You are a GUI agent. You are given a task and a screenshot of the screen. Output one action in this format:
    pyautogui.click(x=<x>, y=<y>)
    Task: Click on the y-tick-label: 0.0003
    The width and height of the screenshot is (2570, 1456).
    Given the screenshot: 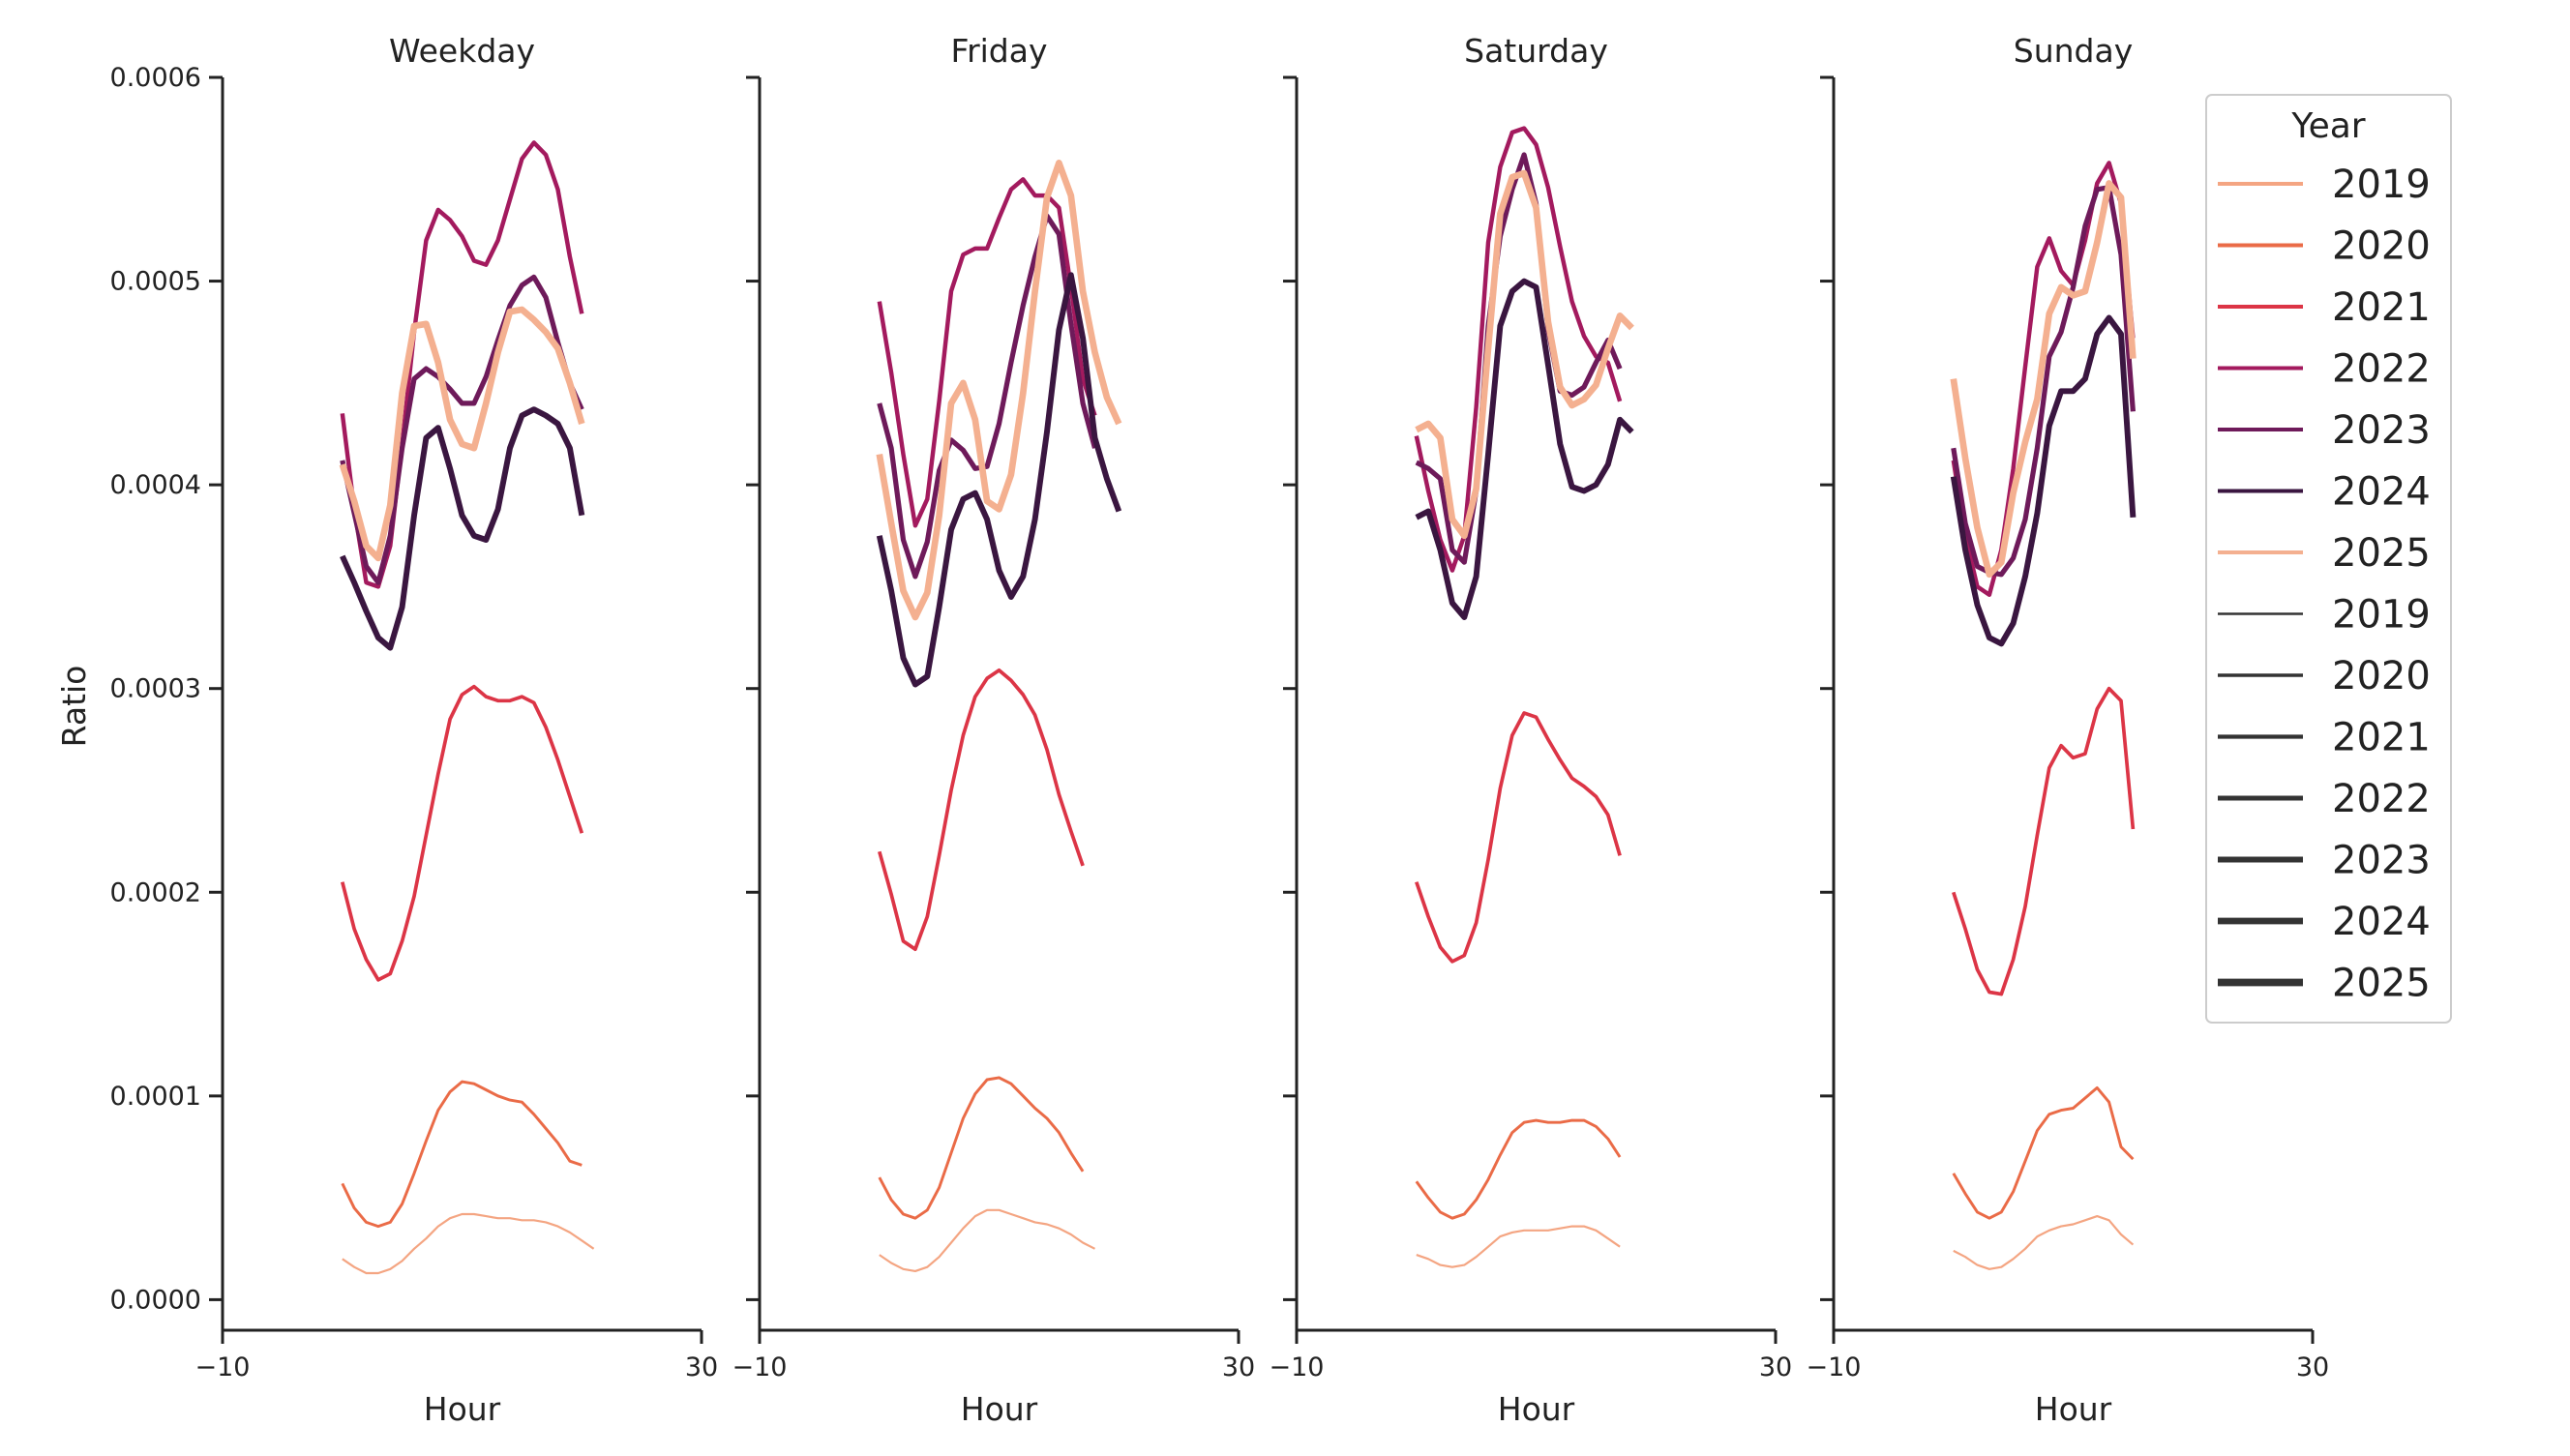 What is the action you would take?
    pyautogui.click(x=156, y=689)
    